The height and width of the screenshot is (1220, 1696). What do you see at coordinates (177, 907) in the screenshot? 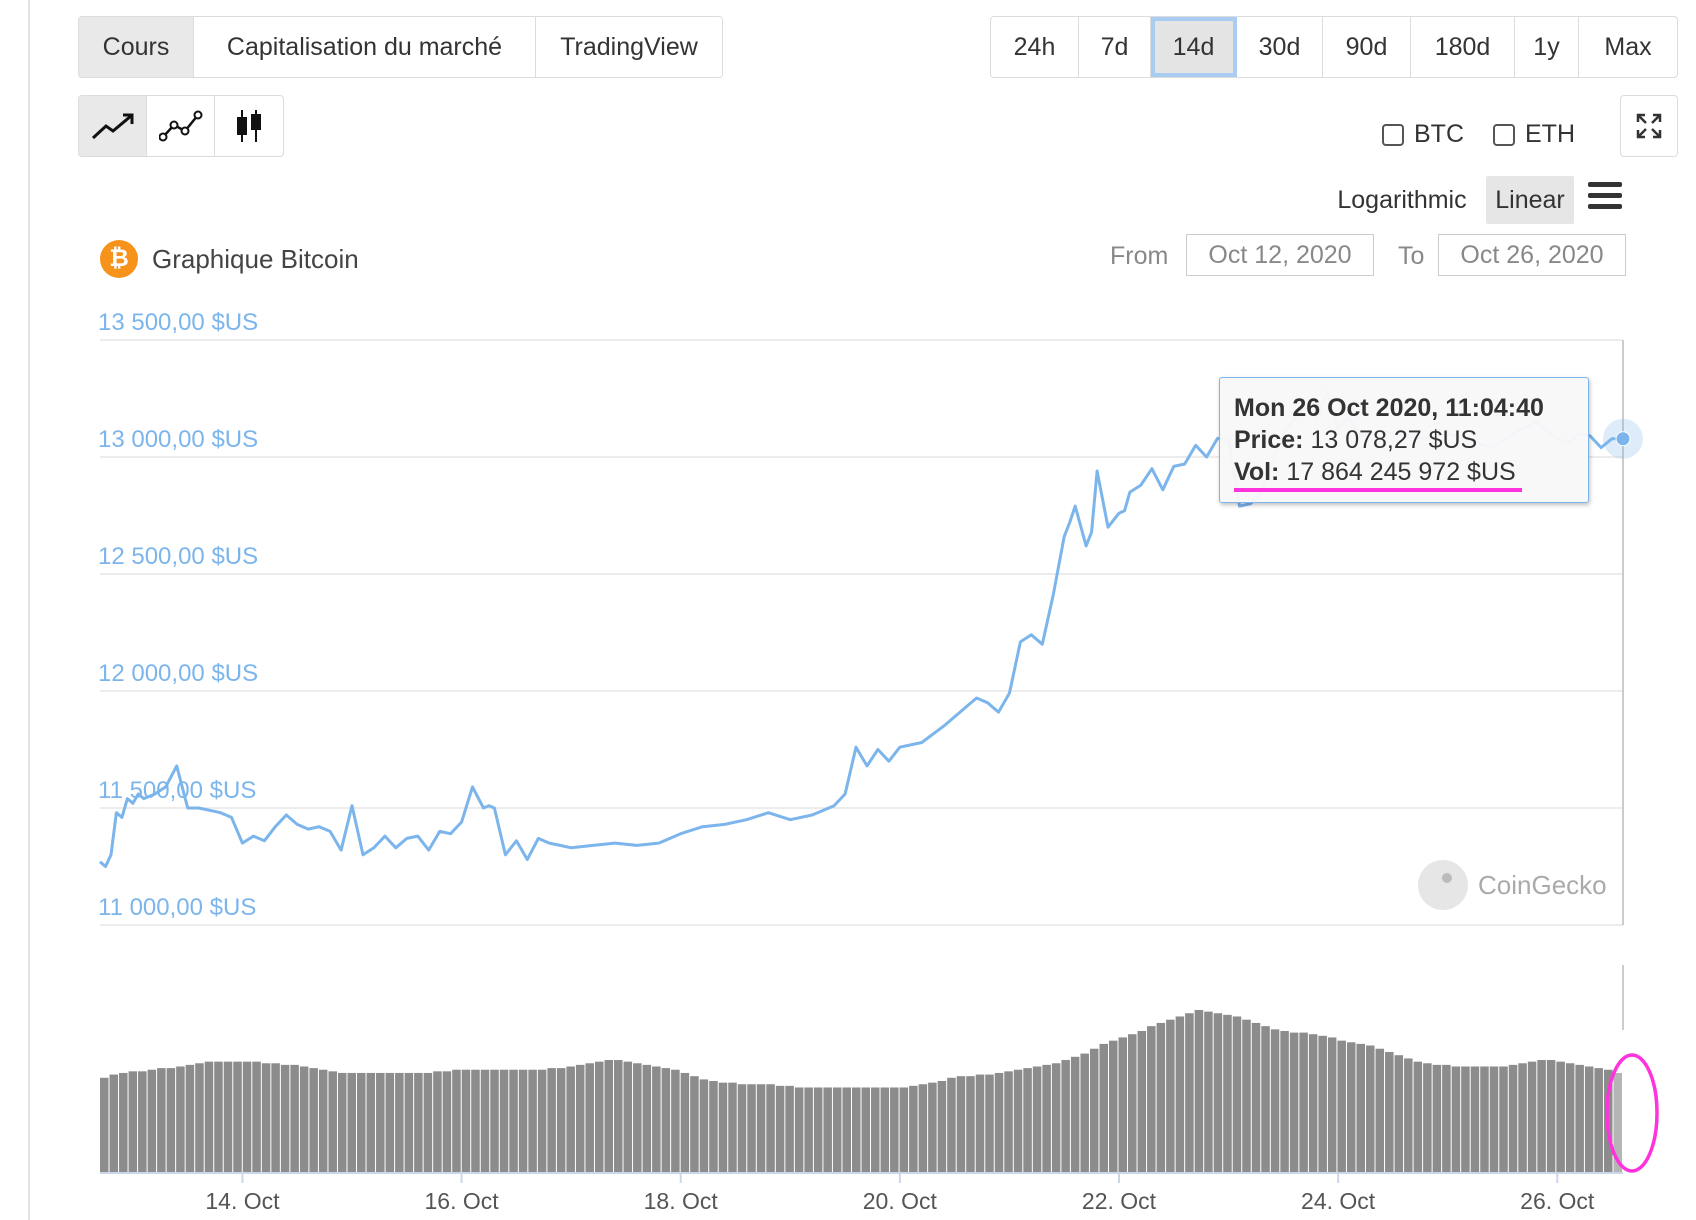
I see `y-tick-label: 11 000,00 $US` at bounding box center [177, 907].